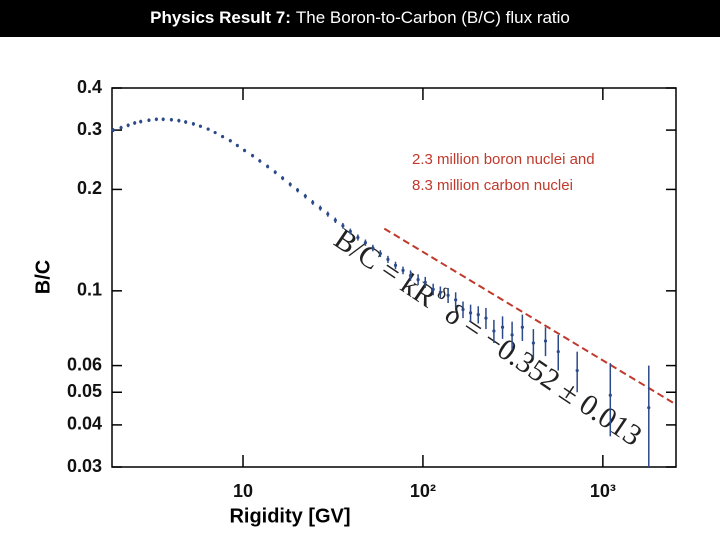 Image resolution: width=720 pixels, height=545 pixels. Describe the element at coordinates (433, 17) in the screenshot. I see `title-text: The Boron-to-Carbon (B/C) flux ratio` at that location.